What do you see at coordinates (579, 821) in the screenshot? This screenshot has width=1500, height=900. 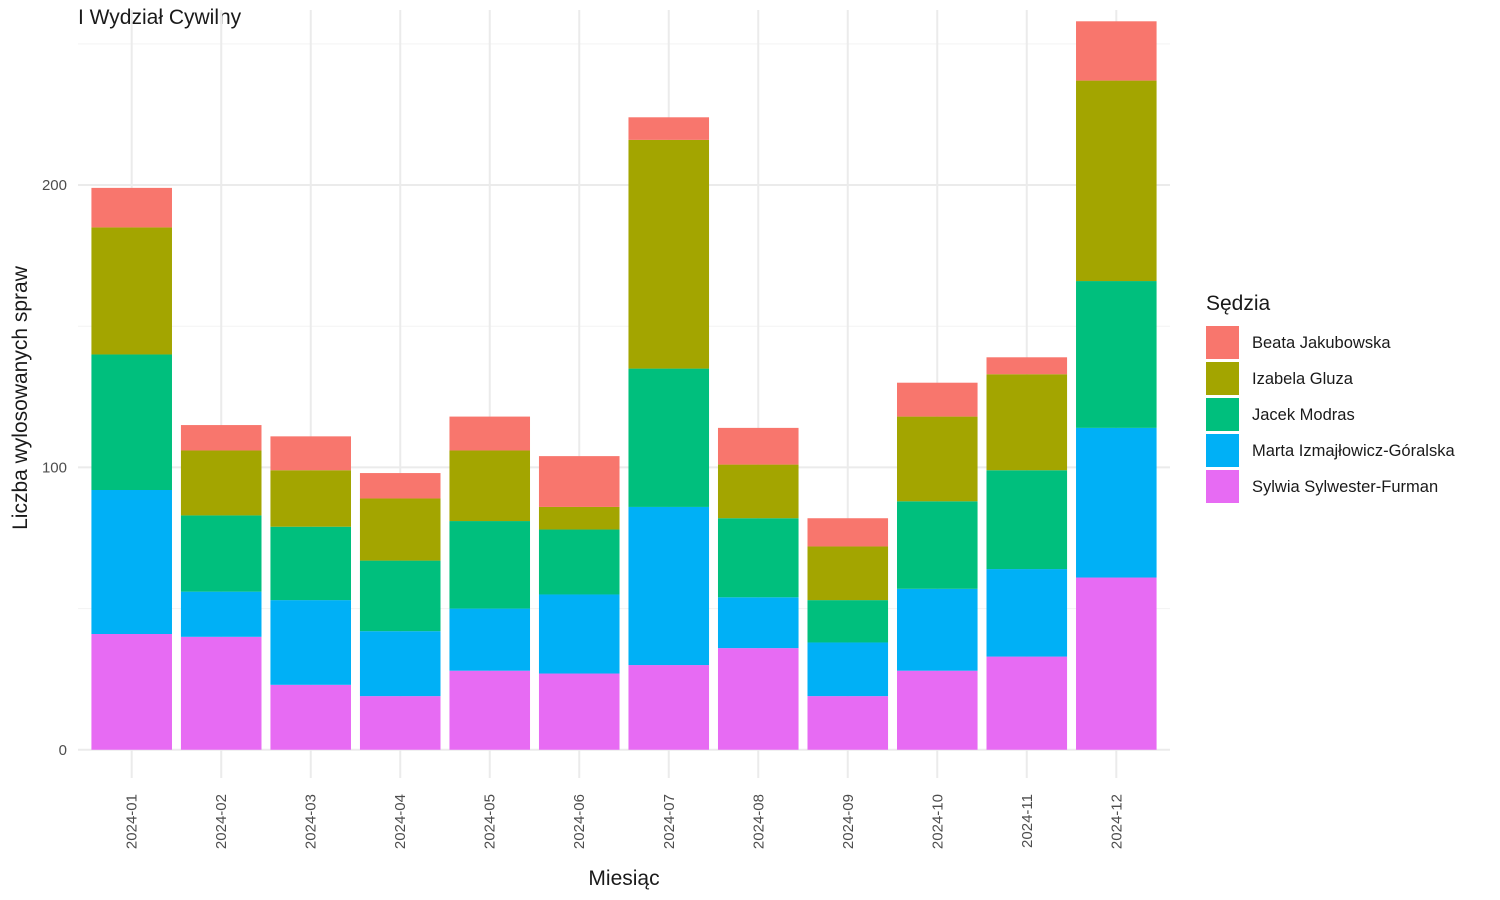 I see `x-tick-label: 2024-06` at bounding box center [579, 821].